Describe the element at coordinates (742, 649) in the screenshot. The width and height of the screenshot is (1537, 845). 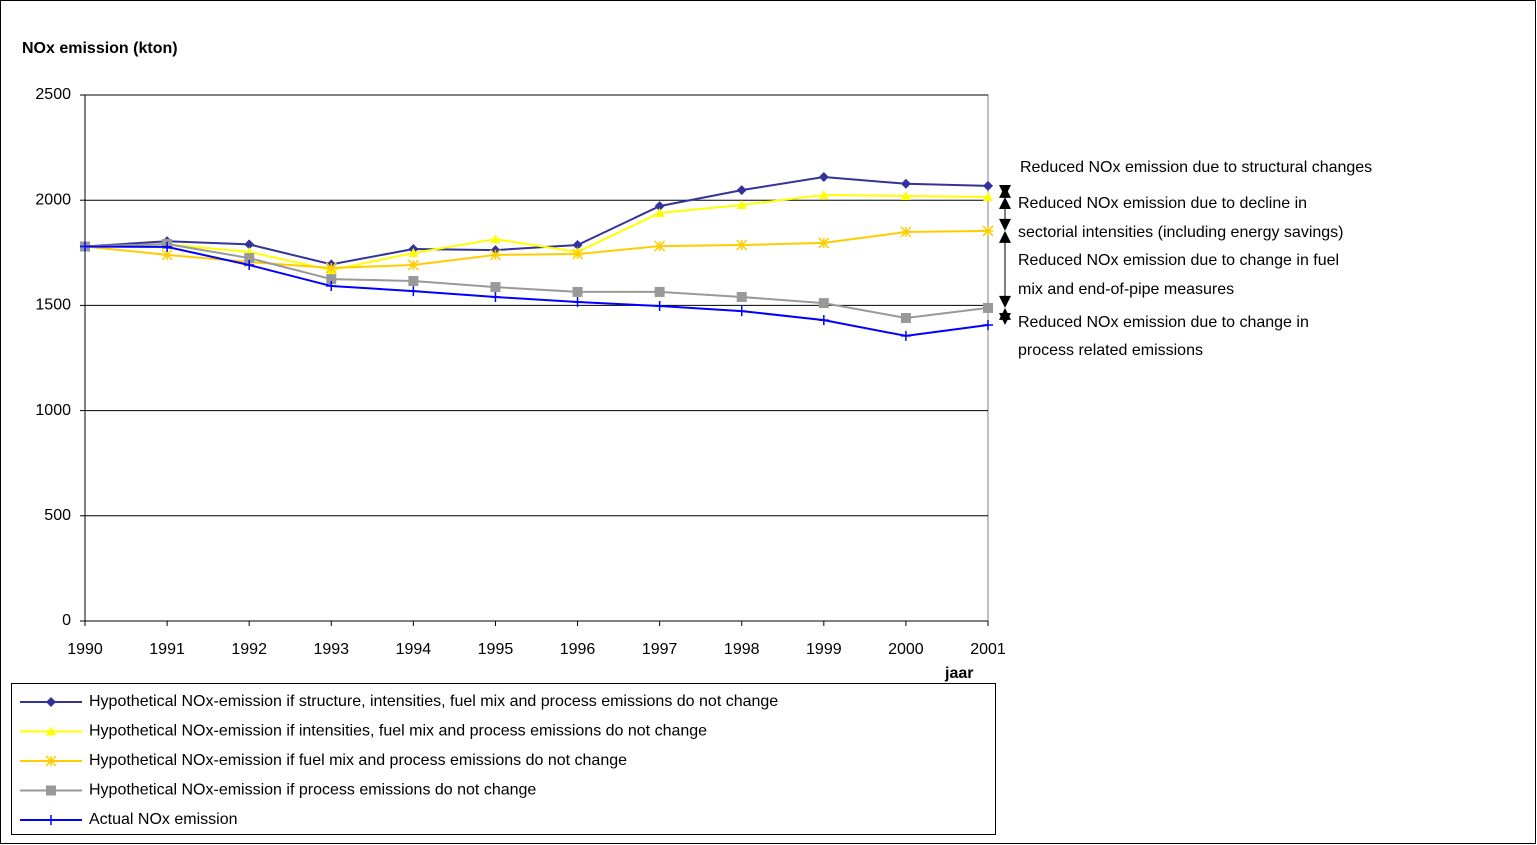
I see `x-tick-label: 1998` at that location.